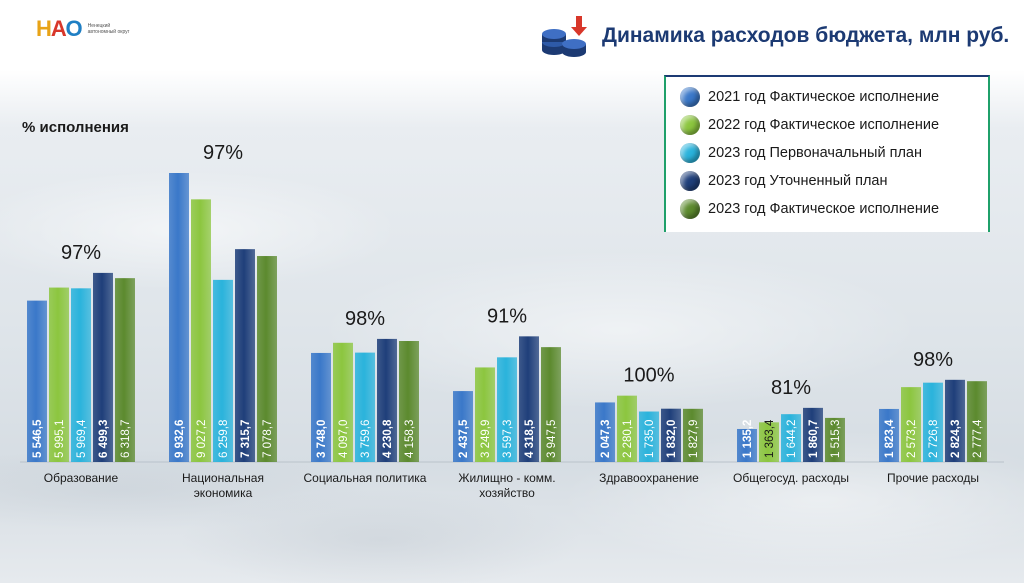 This screenshot has width=1024, height=583. I want to click on data-label: 4 230,8, so click(388, 438).